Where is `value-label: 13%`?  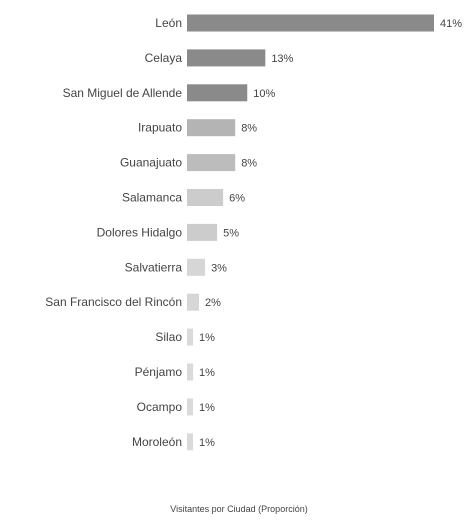 value-label: 13% is located at coordinates (282, 59).